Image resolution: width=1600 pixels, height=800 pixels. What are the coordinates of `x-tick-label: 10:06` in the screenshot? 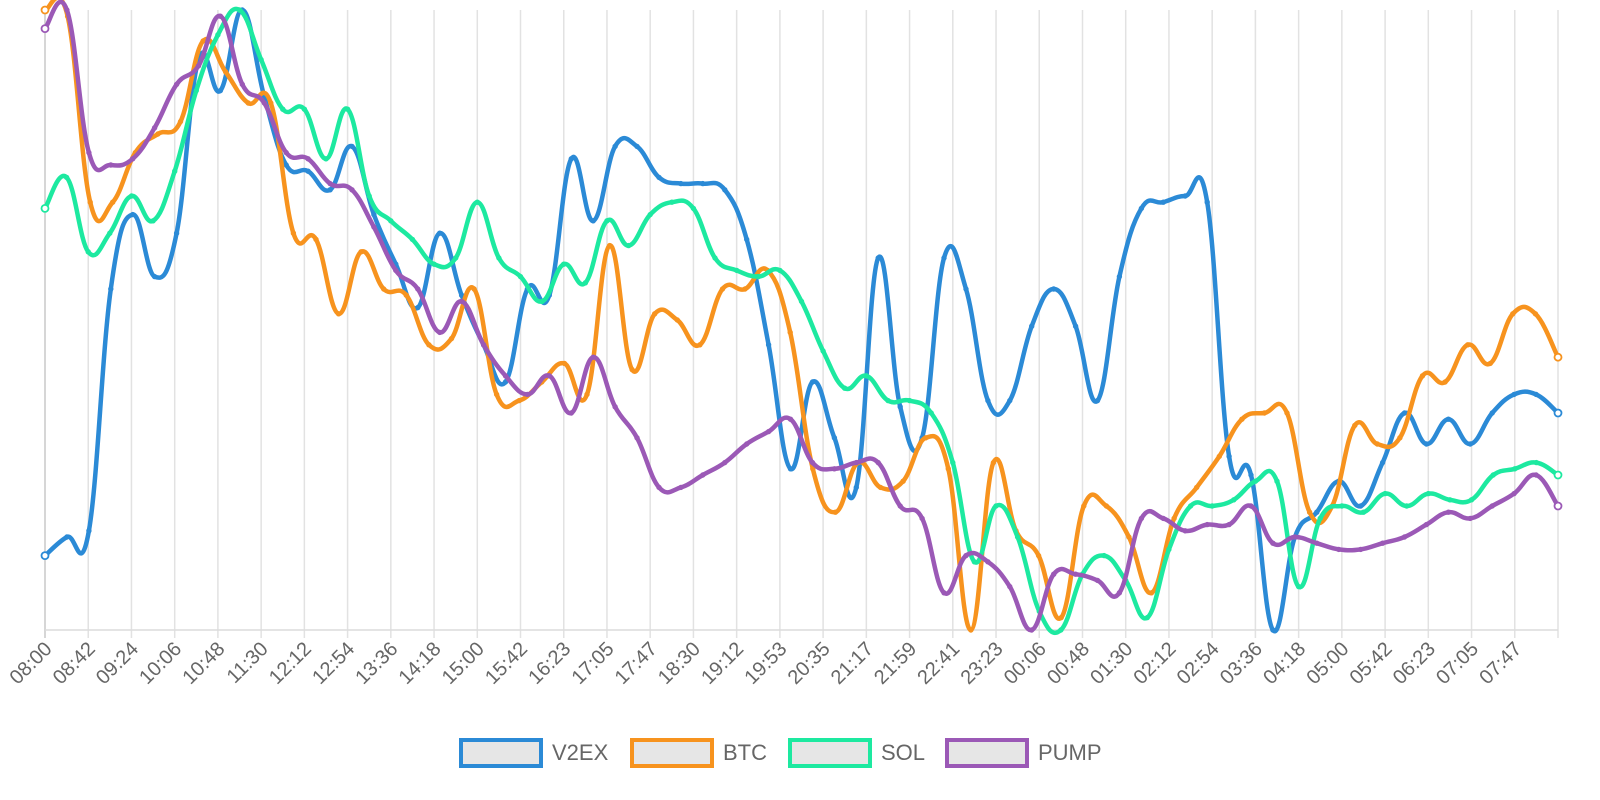 It's located at (160, 663).